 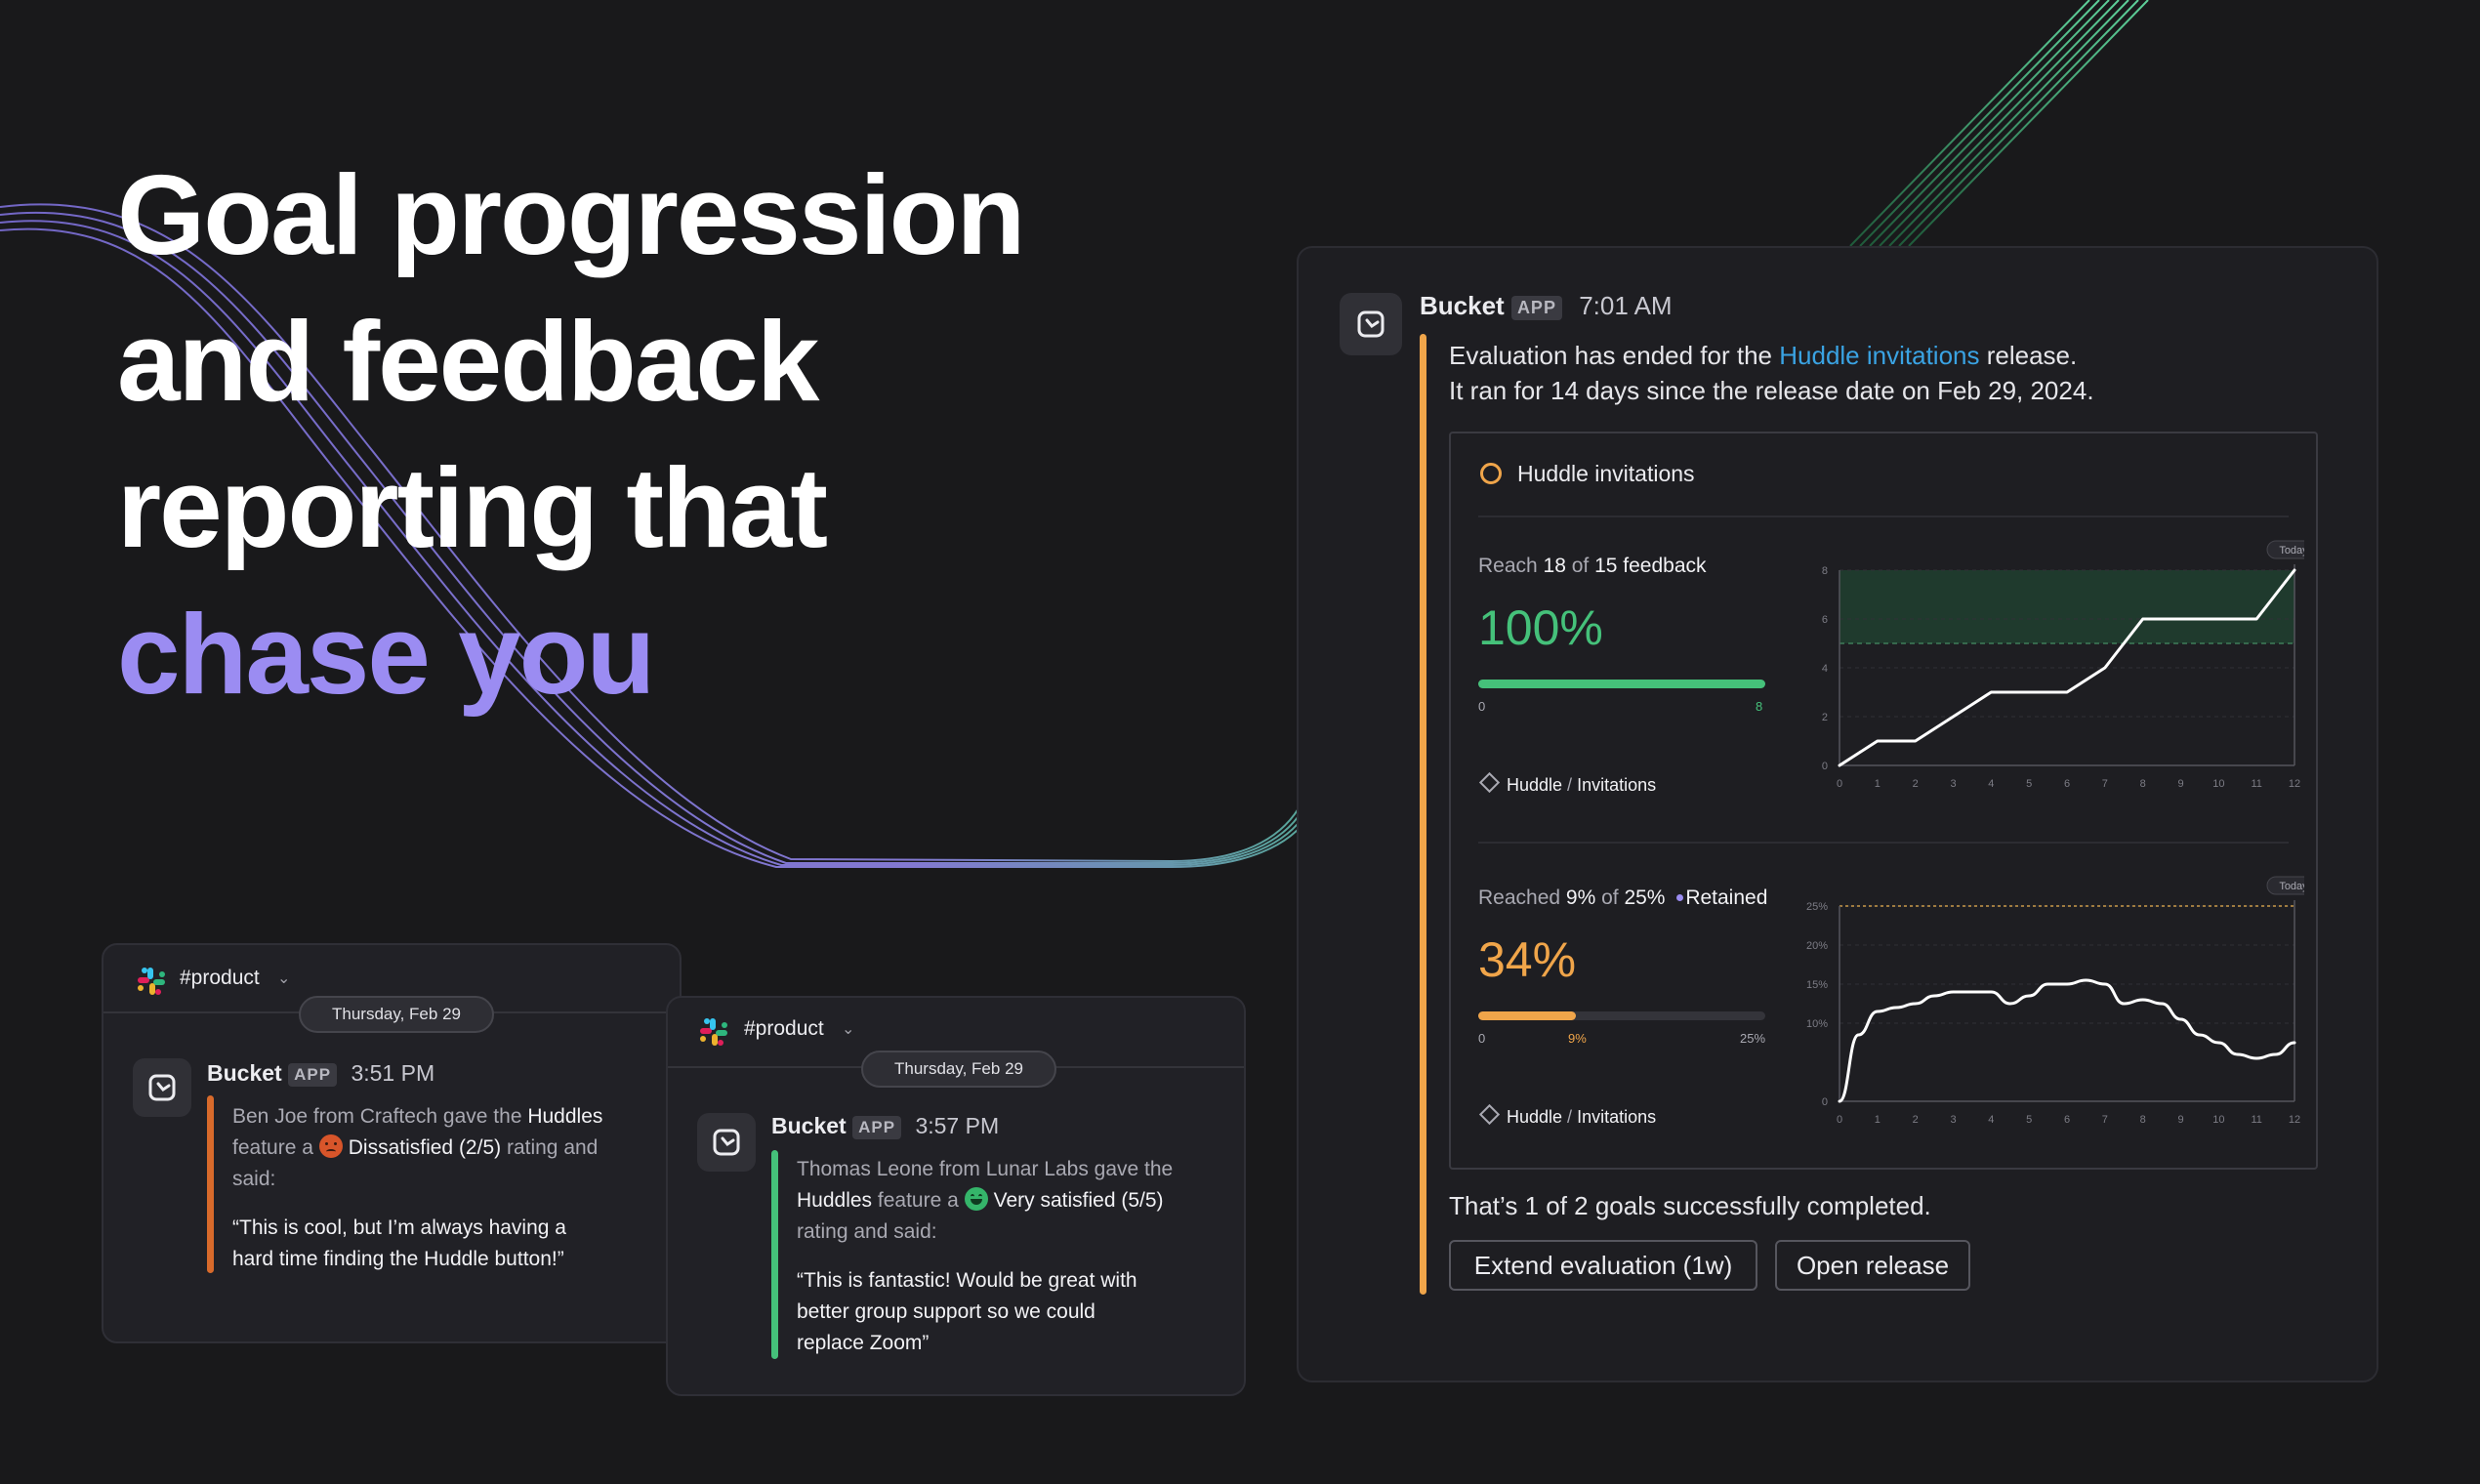 I want to click on goal2-bar-min: 0, so click(x=1482, y=1038).